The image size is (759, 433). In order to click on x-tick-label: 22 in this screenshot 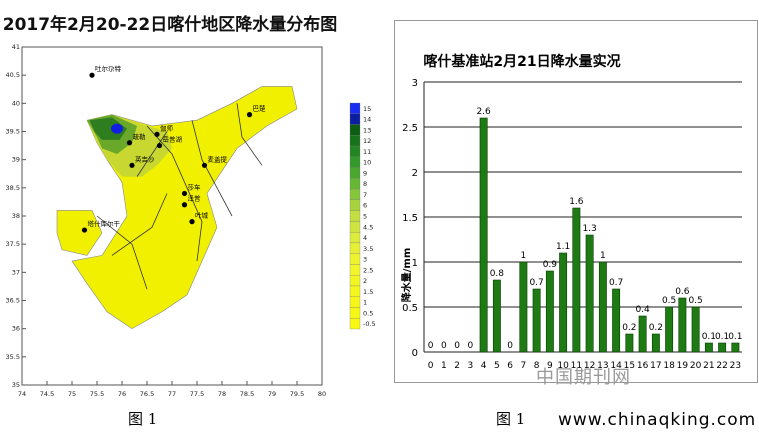, I will do `click(721, 366)`.